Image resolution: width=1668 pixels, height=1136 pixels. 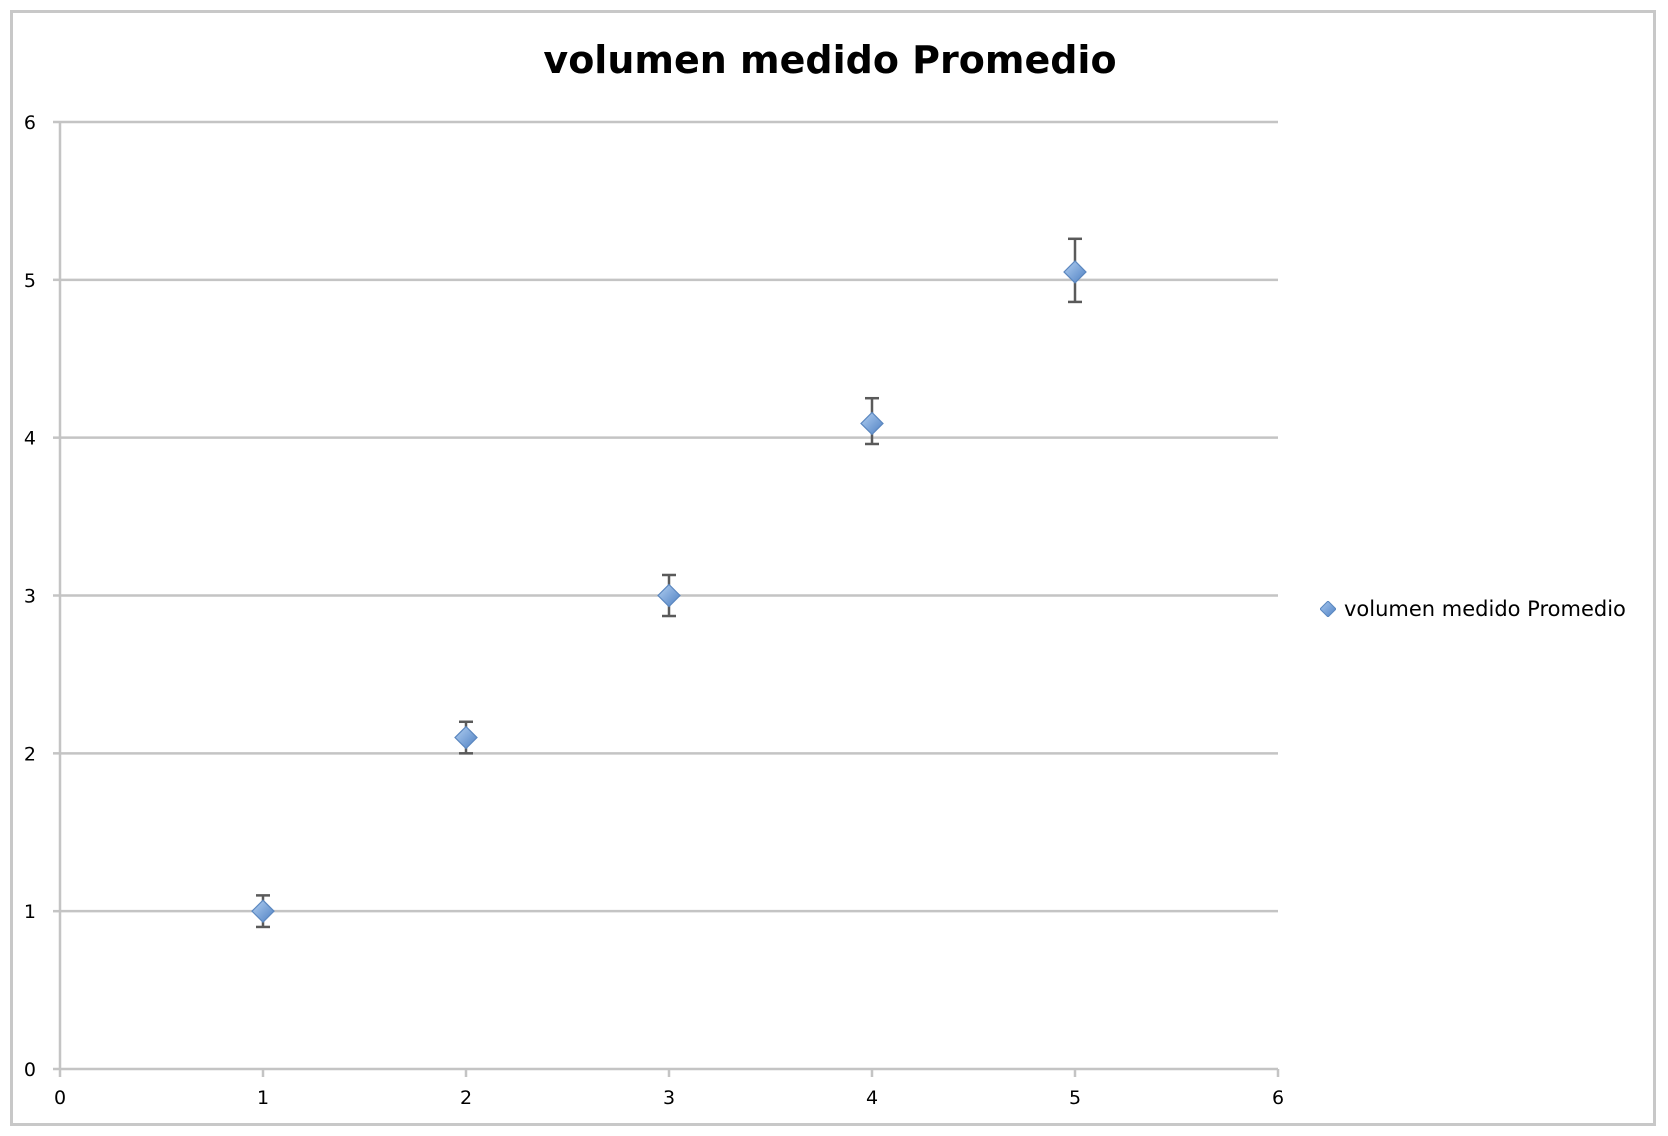 I want to click on y-tick-label-4: 4, so click(x=30, y=439).